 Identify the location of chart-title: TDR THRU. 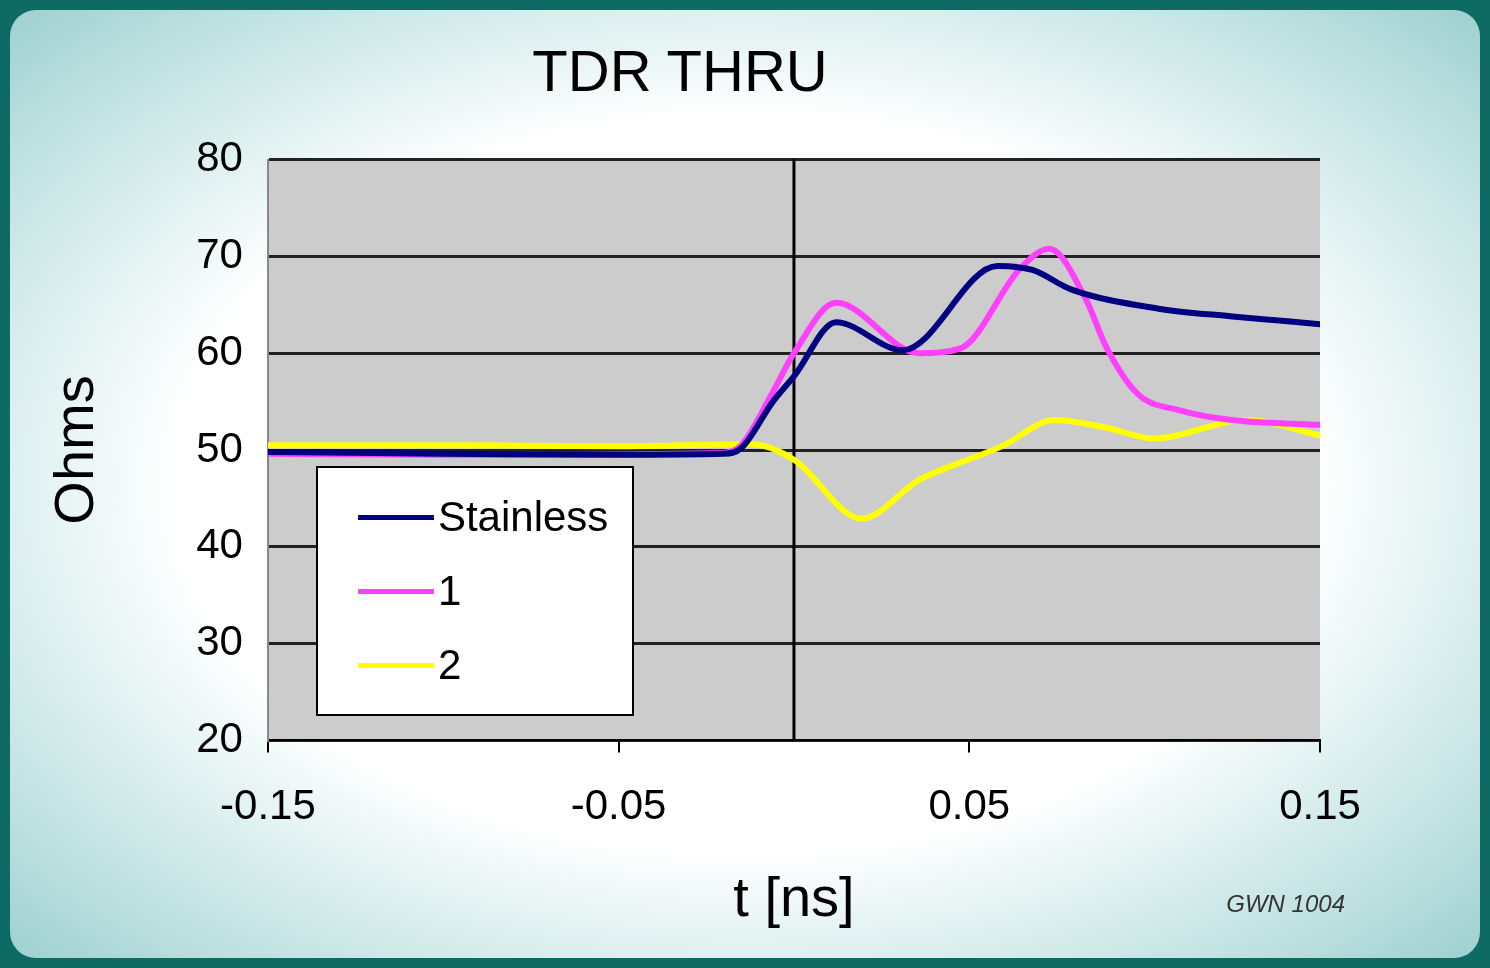
(680, 70).